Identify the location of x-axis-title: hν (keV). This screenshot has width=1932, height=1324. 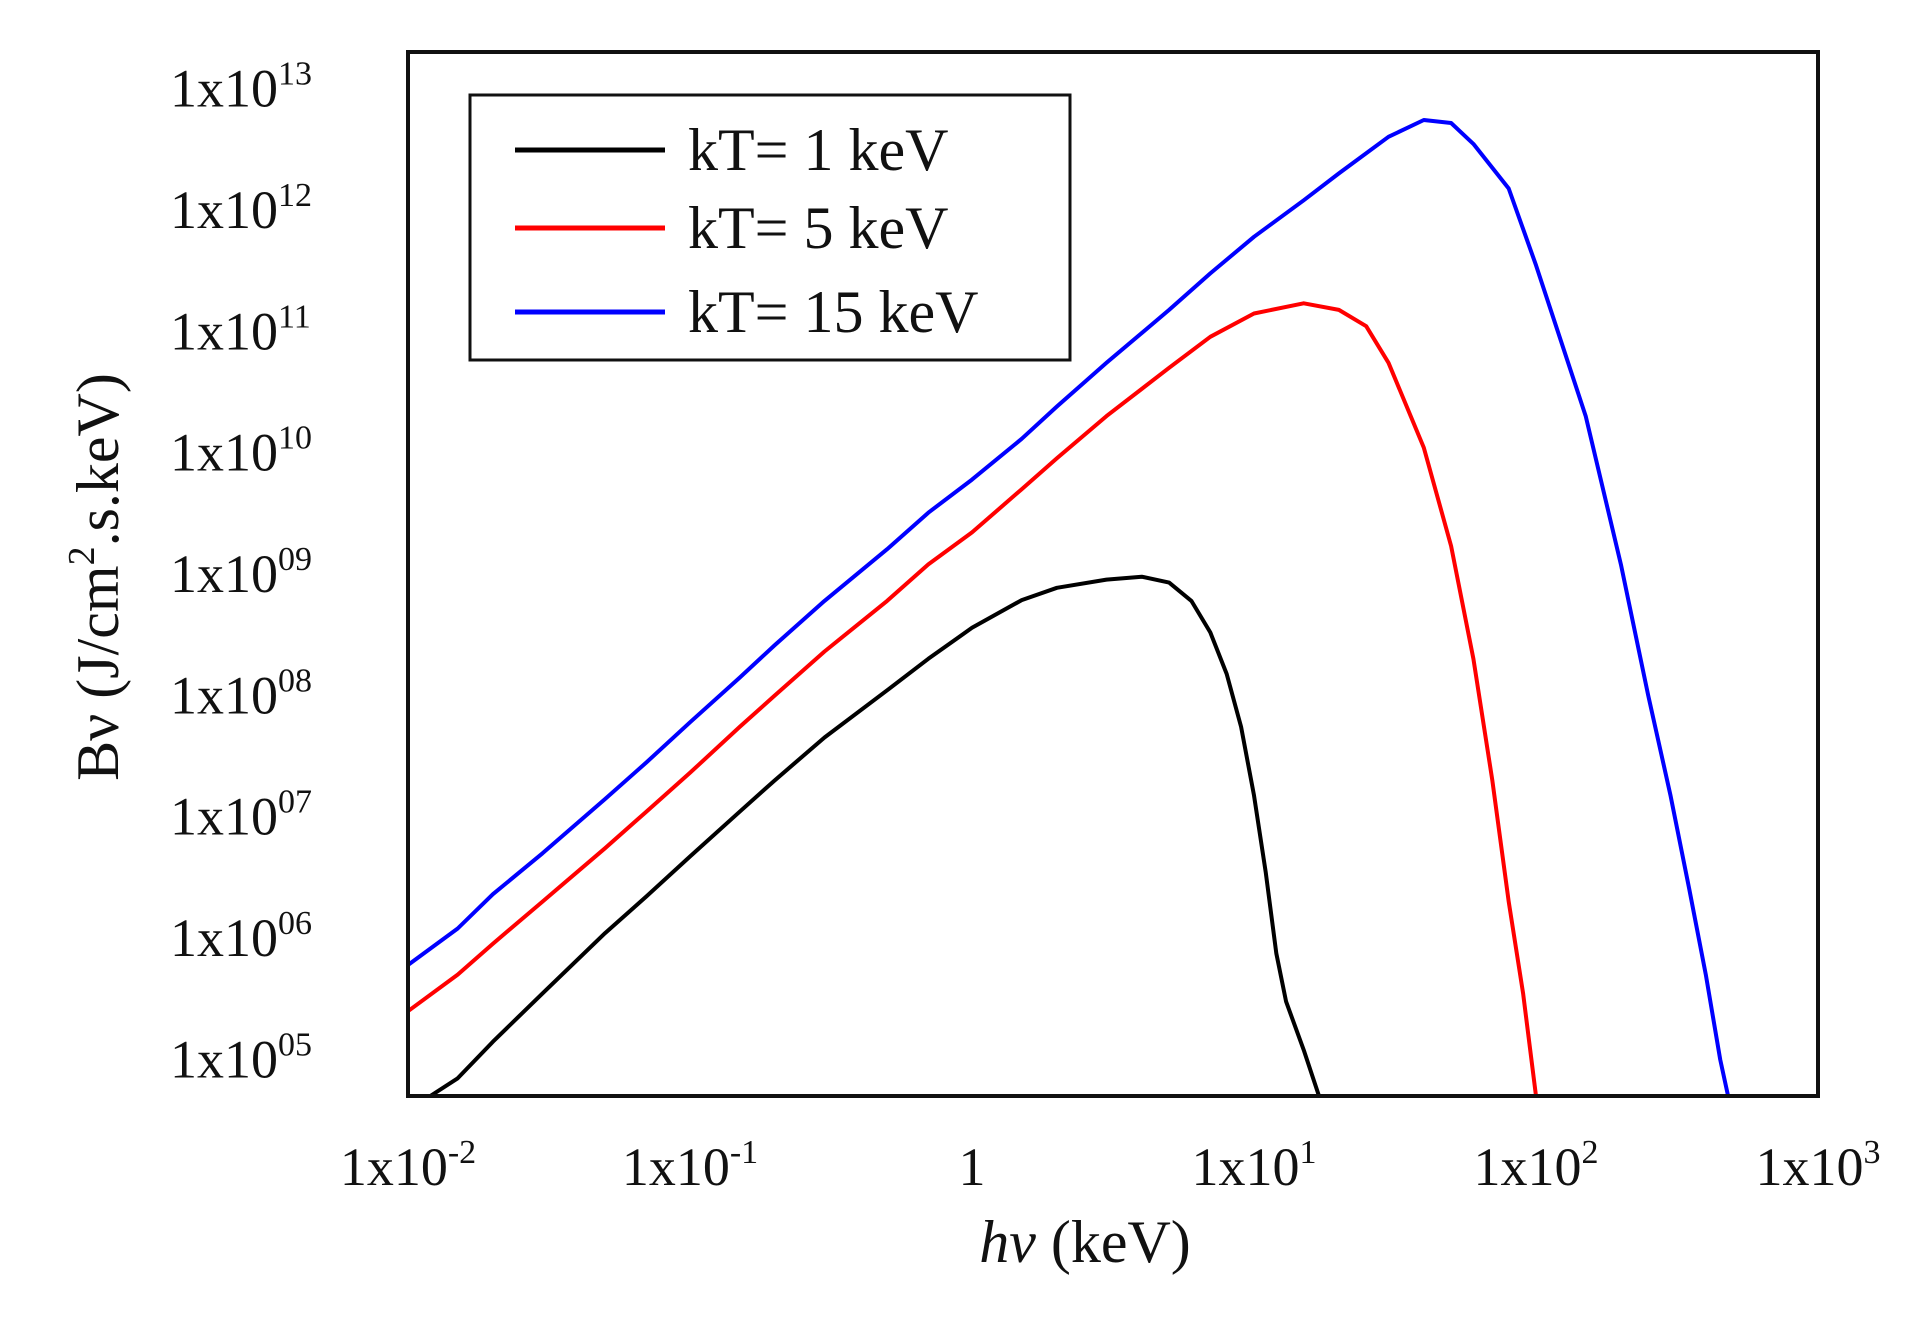
(1085, 1242).